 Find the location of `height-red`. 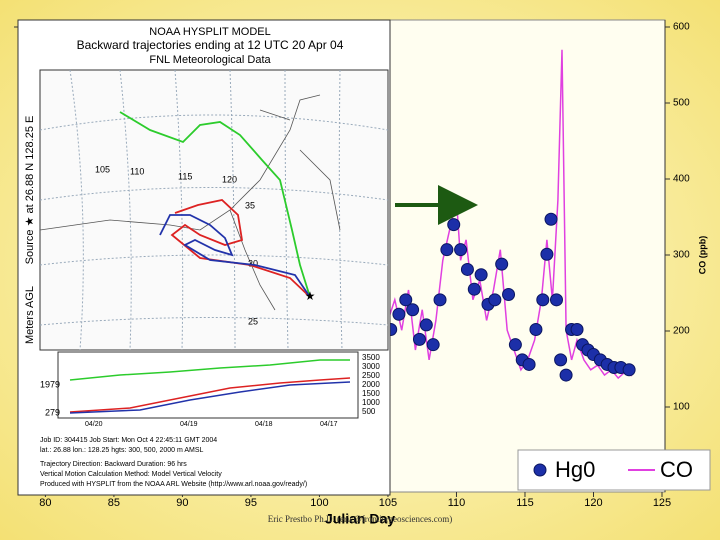

height-red is located at coordinates (210, 395).